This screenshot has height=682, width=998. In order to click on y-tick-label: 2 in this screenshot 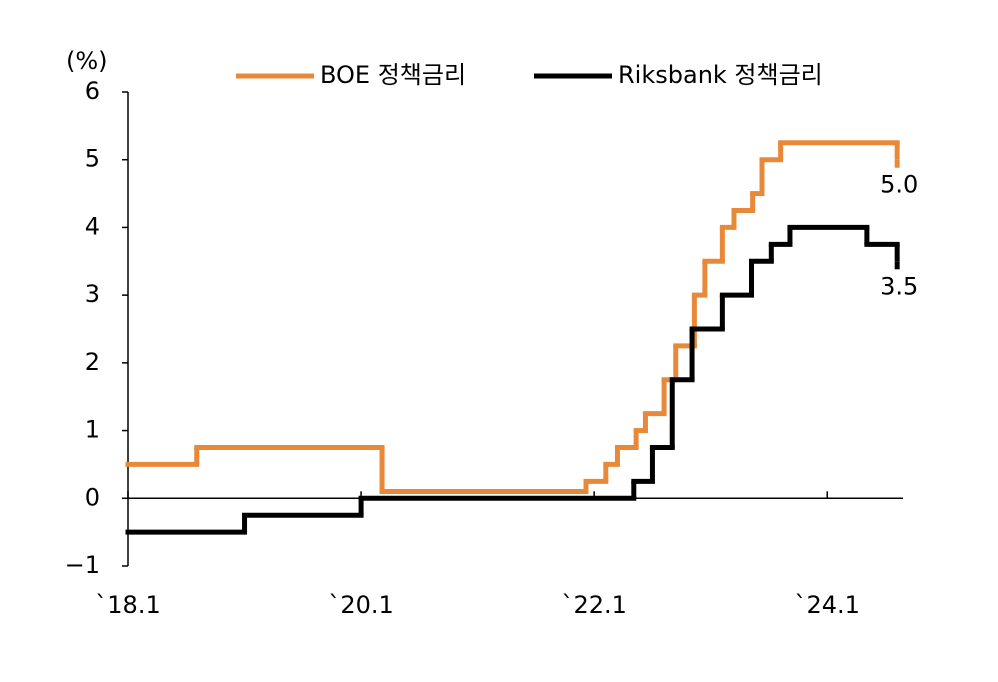, I will do `click(92, 362)`.